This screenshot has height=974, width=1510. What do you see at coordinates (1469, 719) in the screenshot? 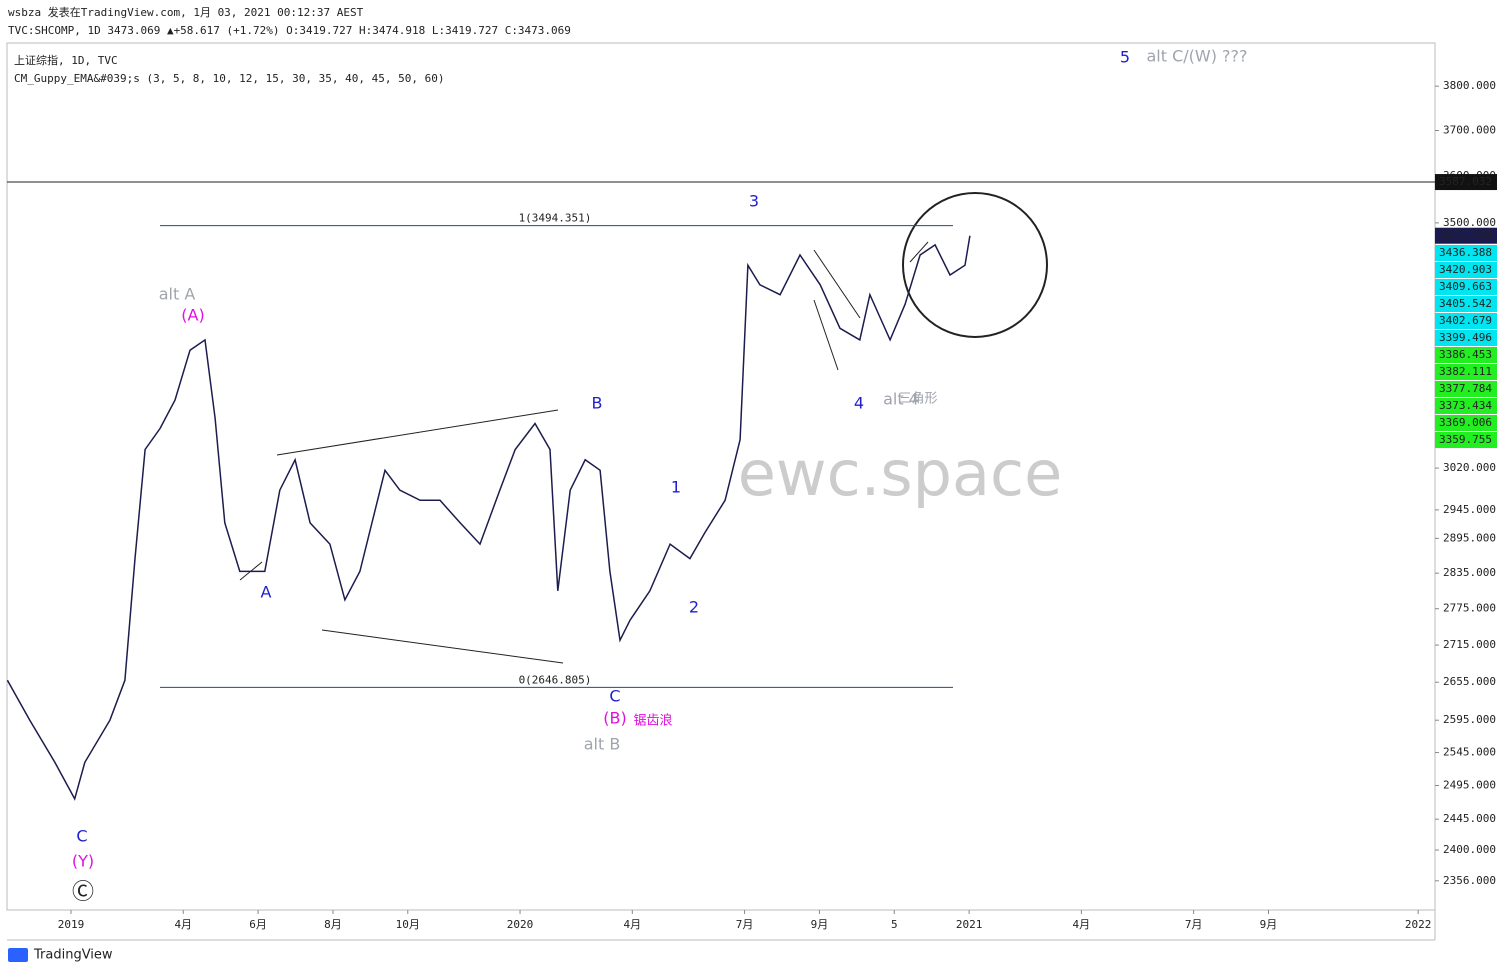
I see `y-tick-label: 2595.000` at bounding box center [1469, 719].